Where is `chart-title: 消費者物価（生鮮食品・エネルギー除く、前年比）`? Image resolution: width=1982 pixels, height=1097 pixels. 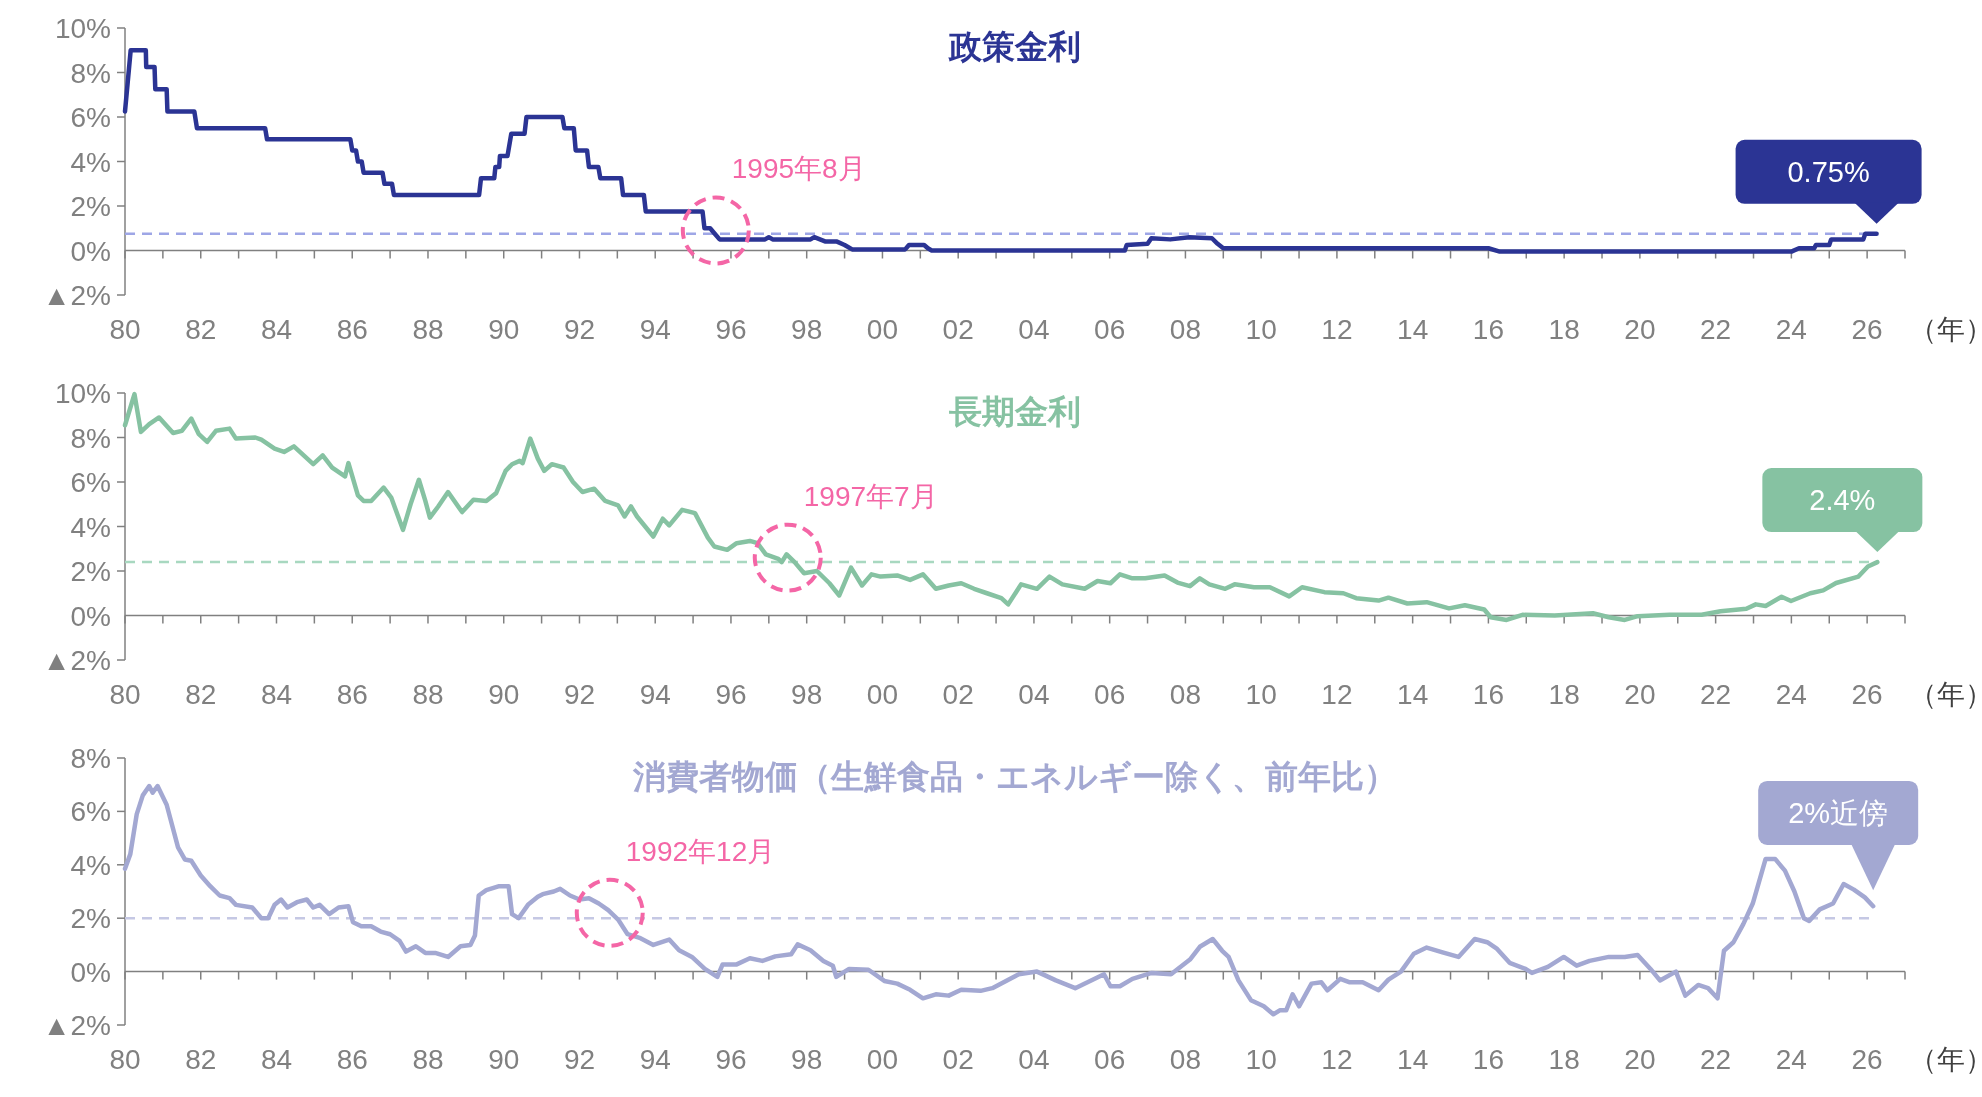
chart-title: 消費者物価（生鮮食品・エネルギー除く、前年比） is located at coordinates (1014, 776).